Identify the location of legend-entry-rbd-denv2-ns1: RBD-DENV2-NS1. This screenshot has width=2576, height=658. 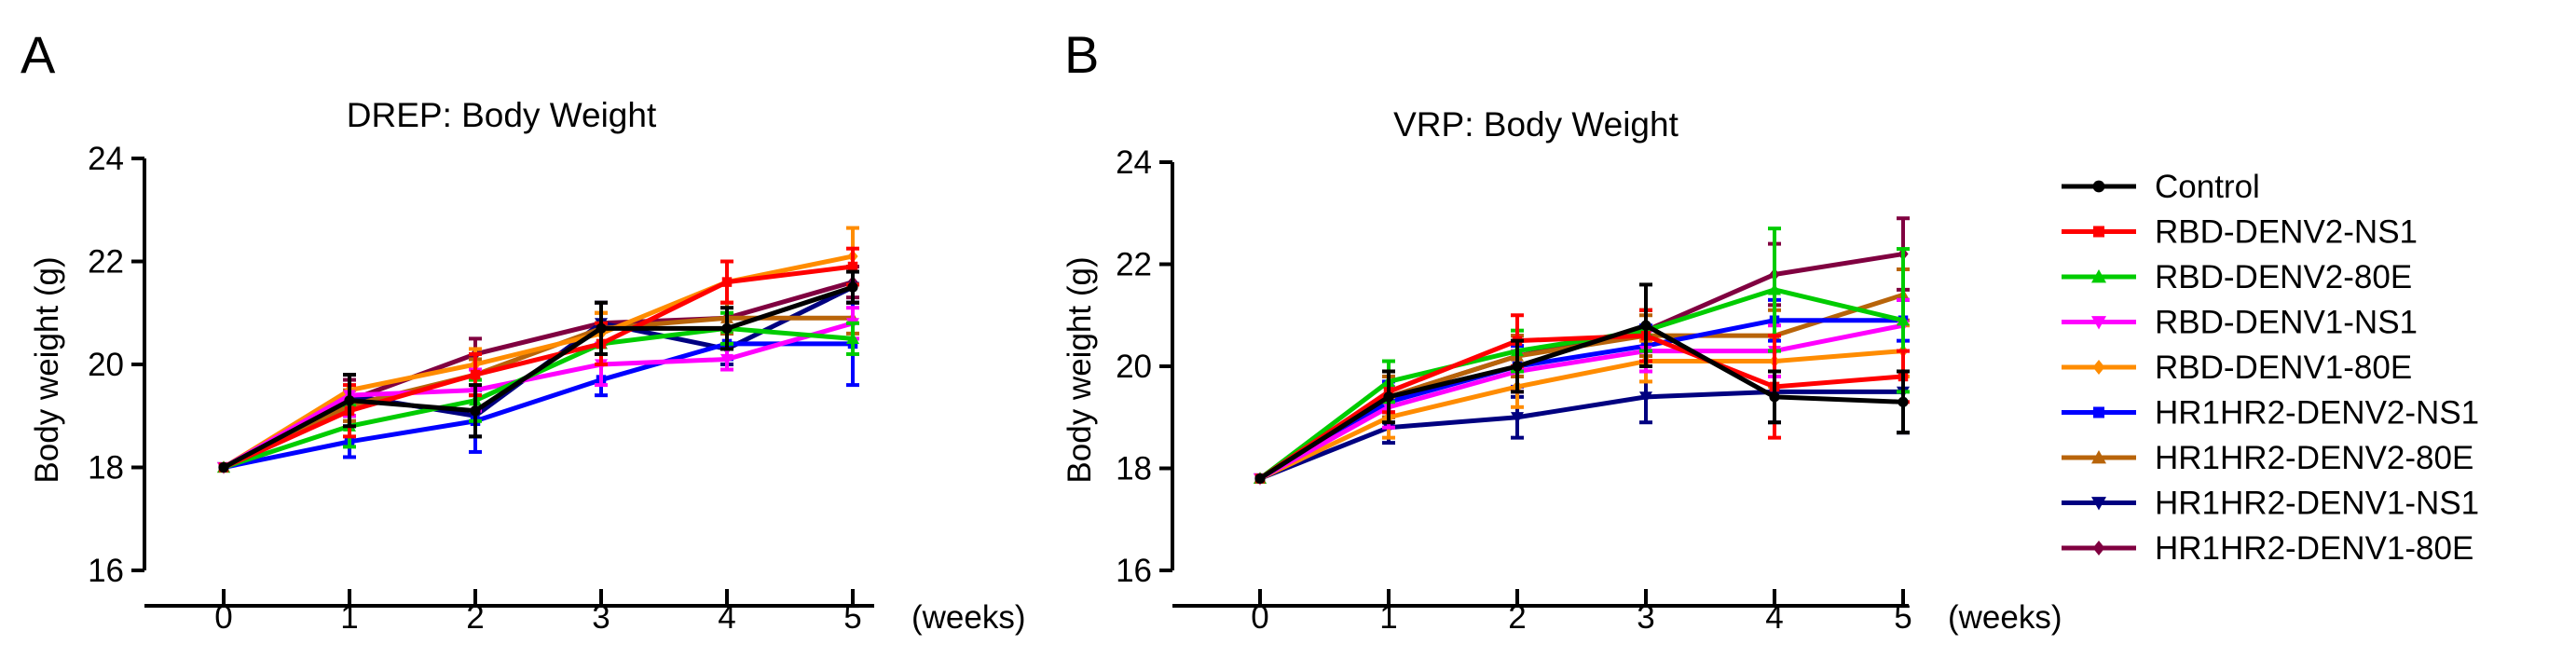
(2240, 232).